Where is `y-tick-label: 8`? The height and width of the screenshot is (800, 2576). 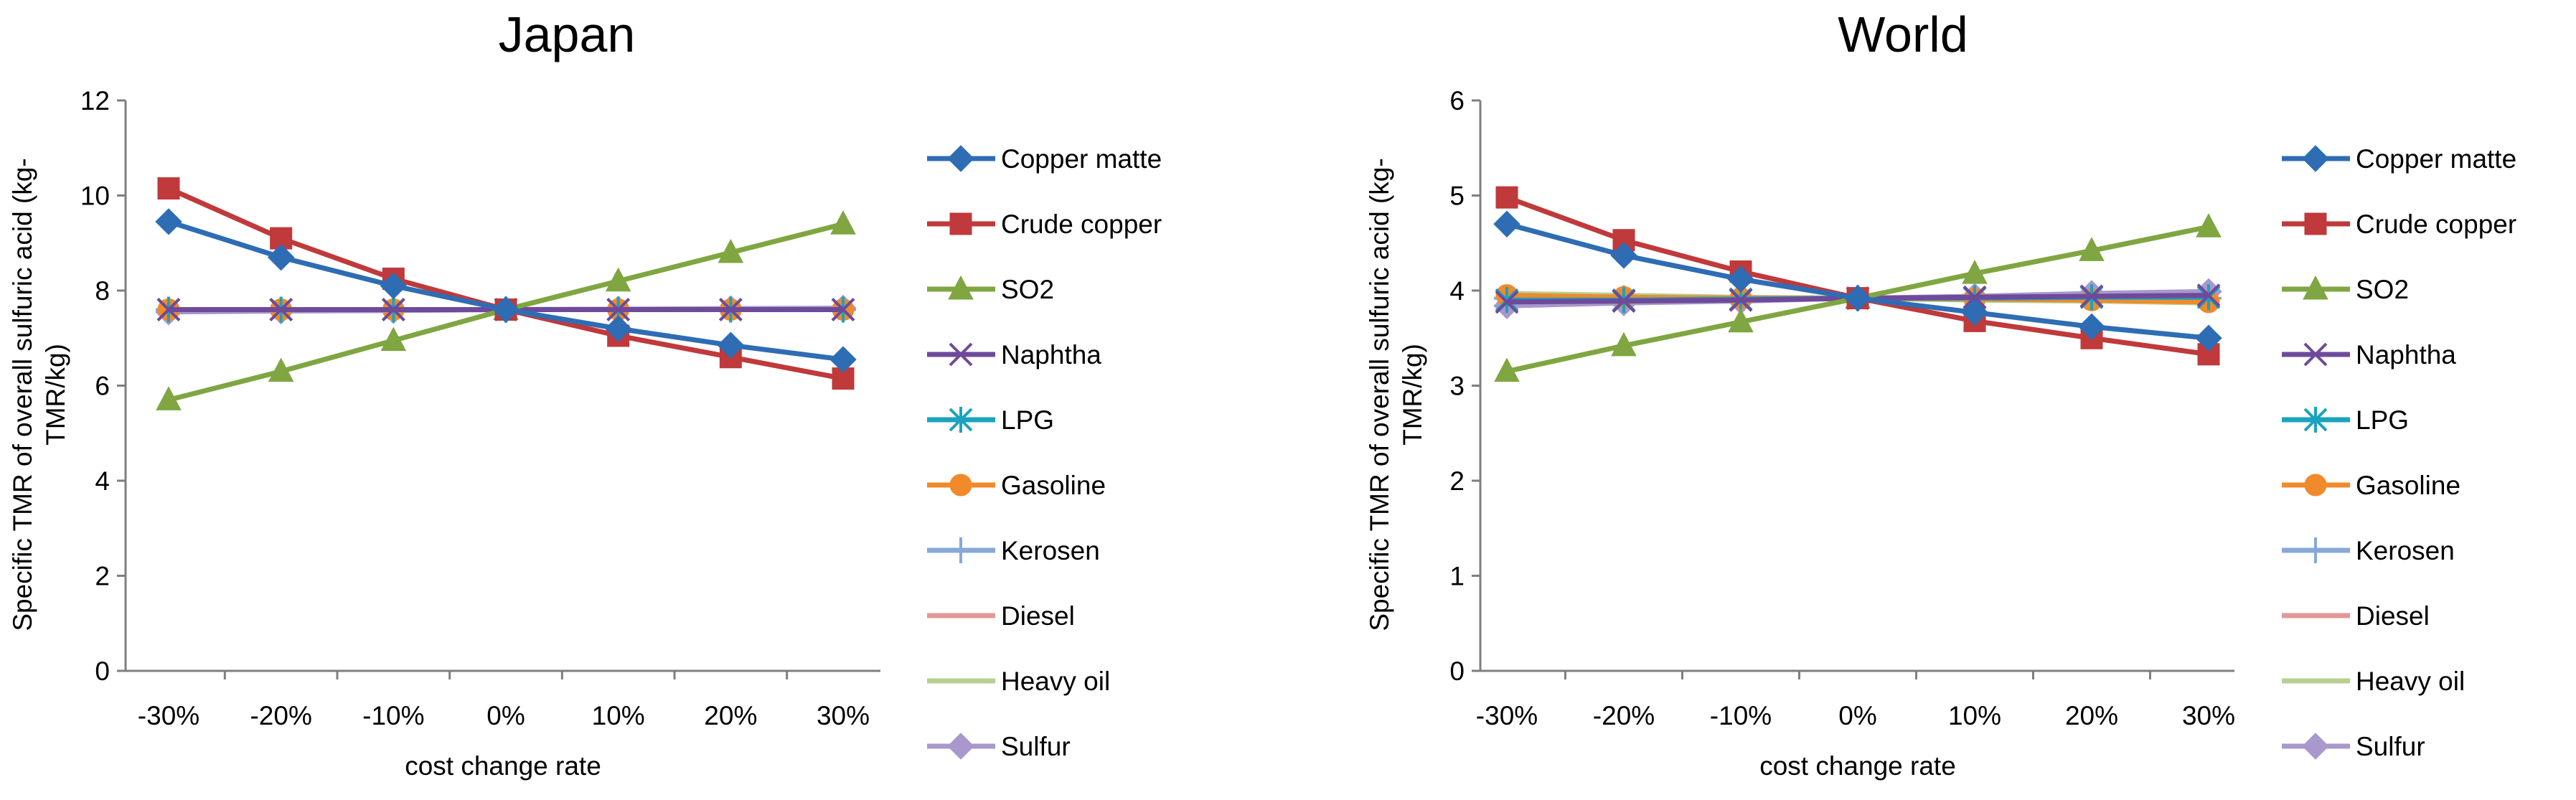
y-tick-label: 8 is located at coordinates (102, 291).